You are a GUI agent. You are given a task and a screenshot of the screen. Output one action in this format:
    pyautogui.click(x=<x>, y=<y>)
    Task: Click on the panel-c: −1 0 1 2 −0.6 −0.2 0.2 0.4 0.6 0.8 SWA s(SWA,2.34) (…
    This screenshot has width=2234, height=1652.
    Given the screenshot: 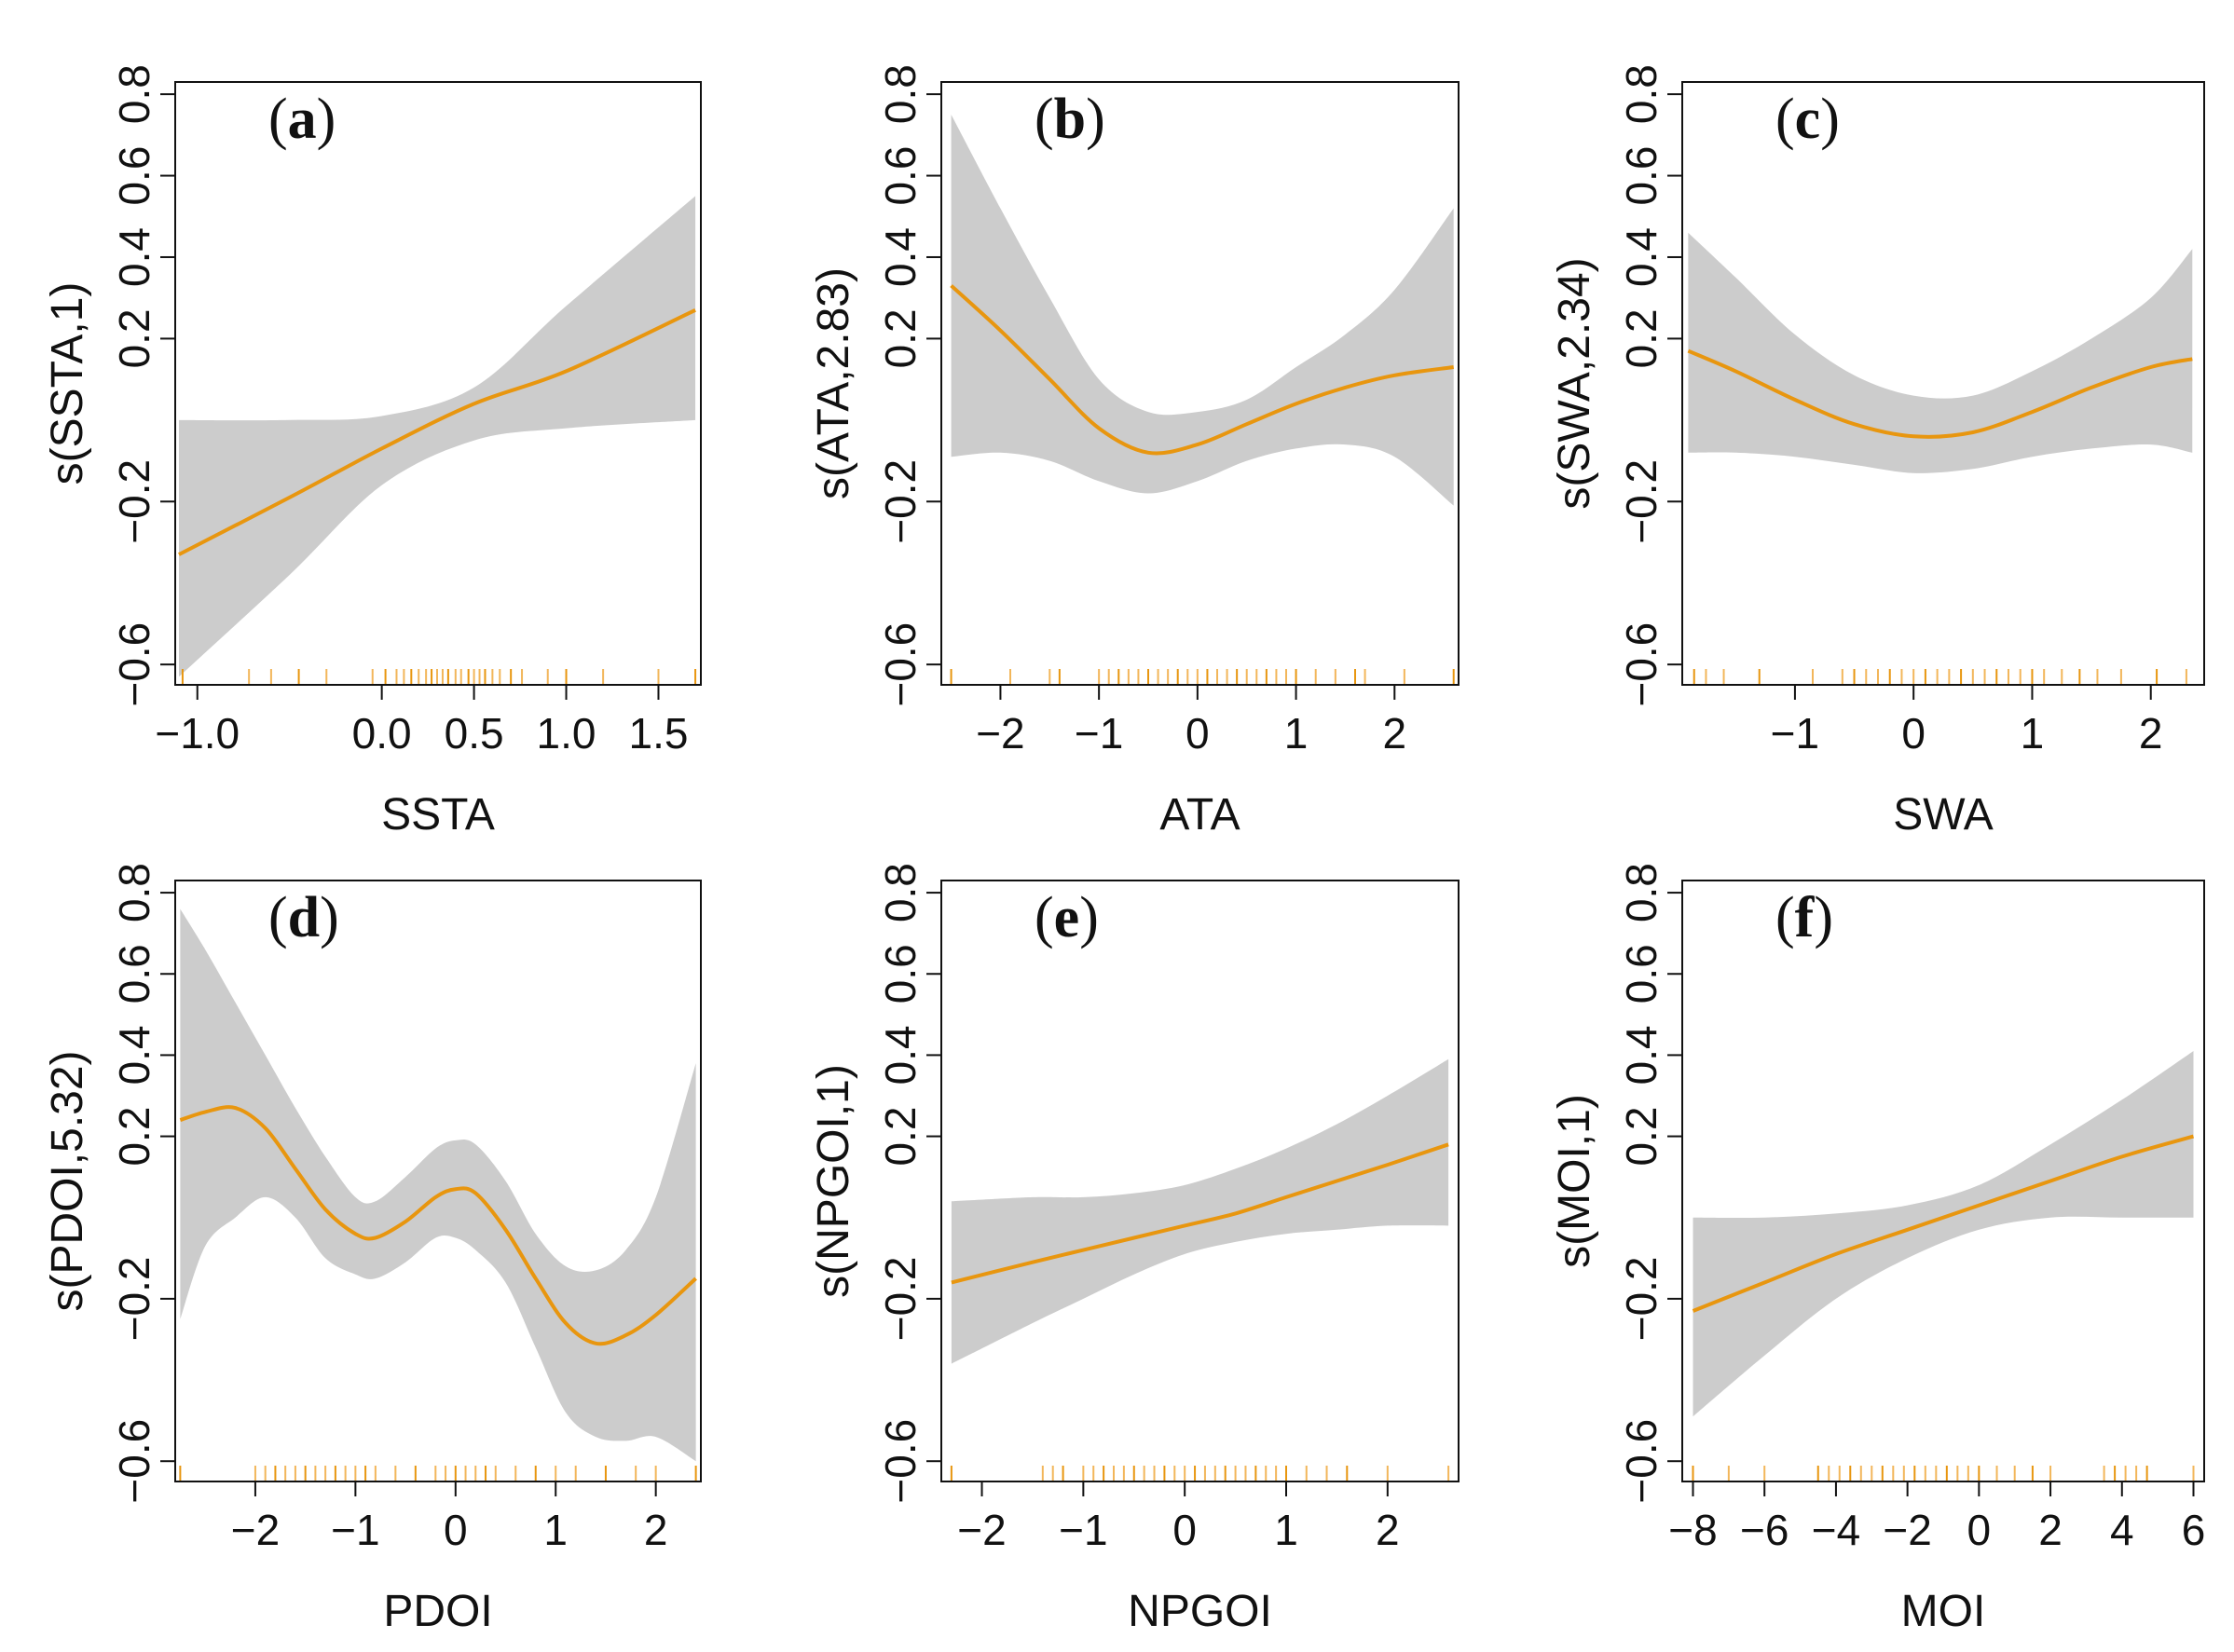 What is the action you would take?
    pyautogui.click(x=1877, y=452)
    